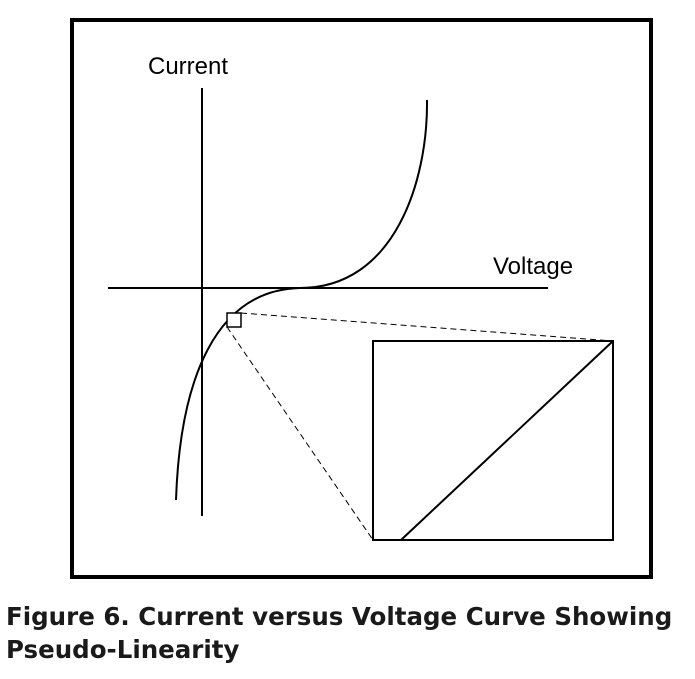  What do you see at coordinates (507, 440) in the screenshot?
I see `magnified-linear-segment` at bounding box center [507, 440].